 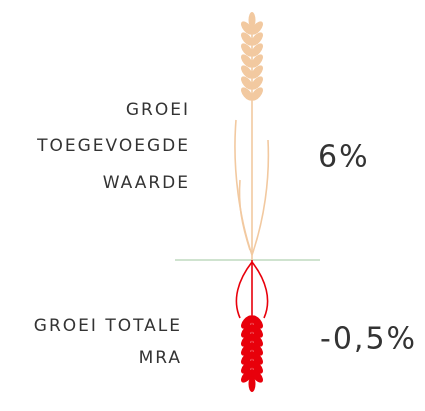 What do you see at coordinates (252, 136) in the screenshot?
I see `wheat-up` at bounding box center [252, 136].